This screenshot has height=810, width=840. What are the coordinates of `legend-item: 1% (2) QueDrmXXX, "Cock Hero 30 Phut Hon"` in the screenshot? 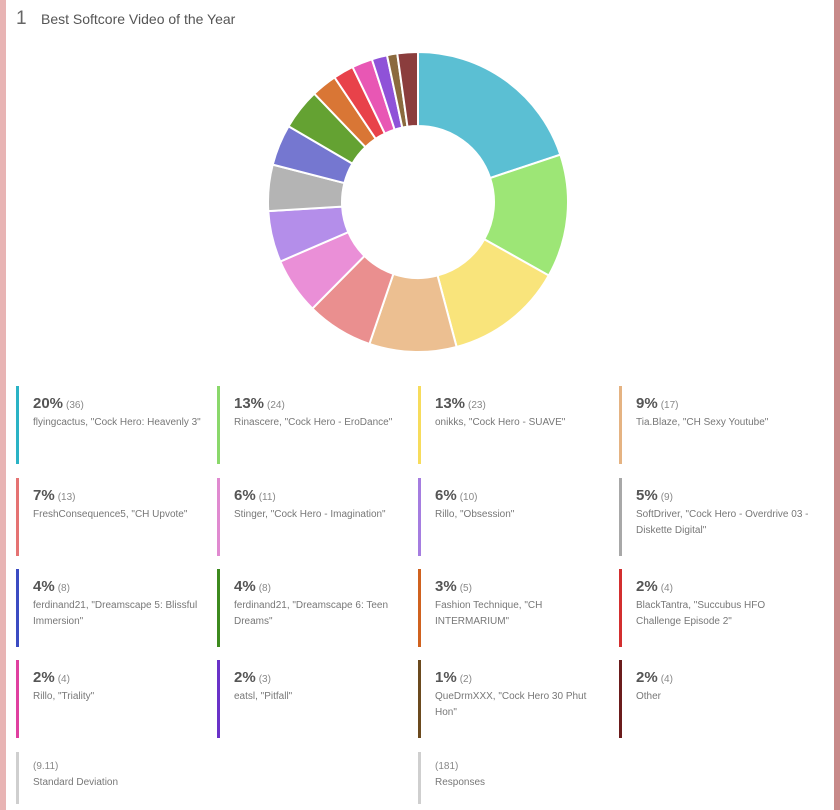 It's located at (513, 699).